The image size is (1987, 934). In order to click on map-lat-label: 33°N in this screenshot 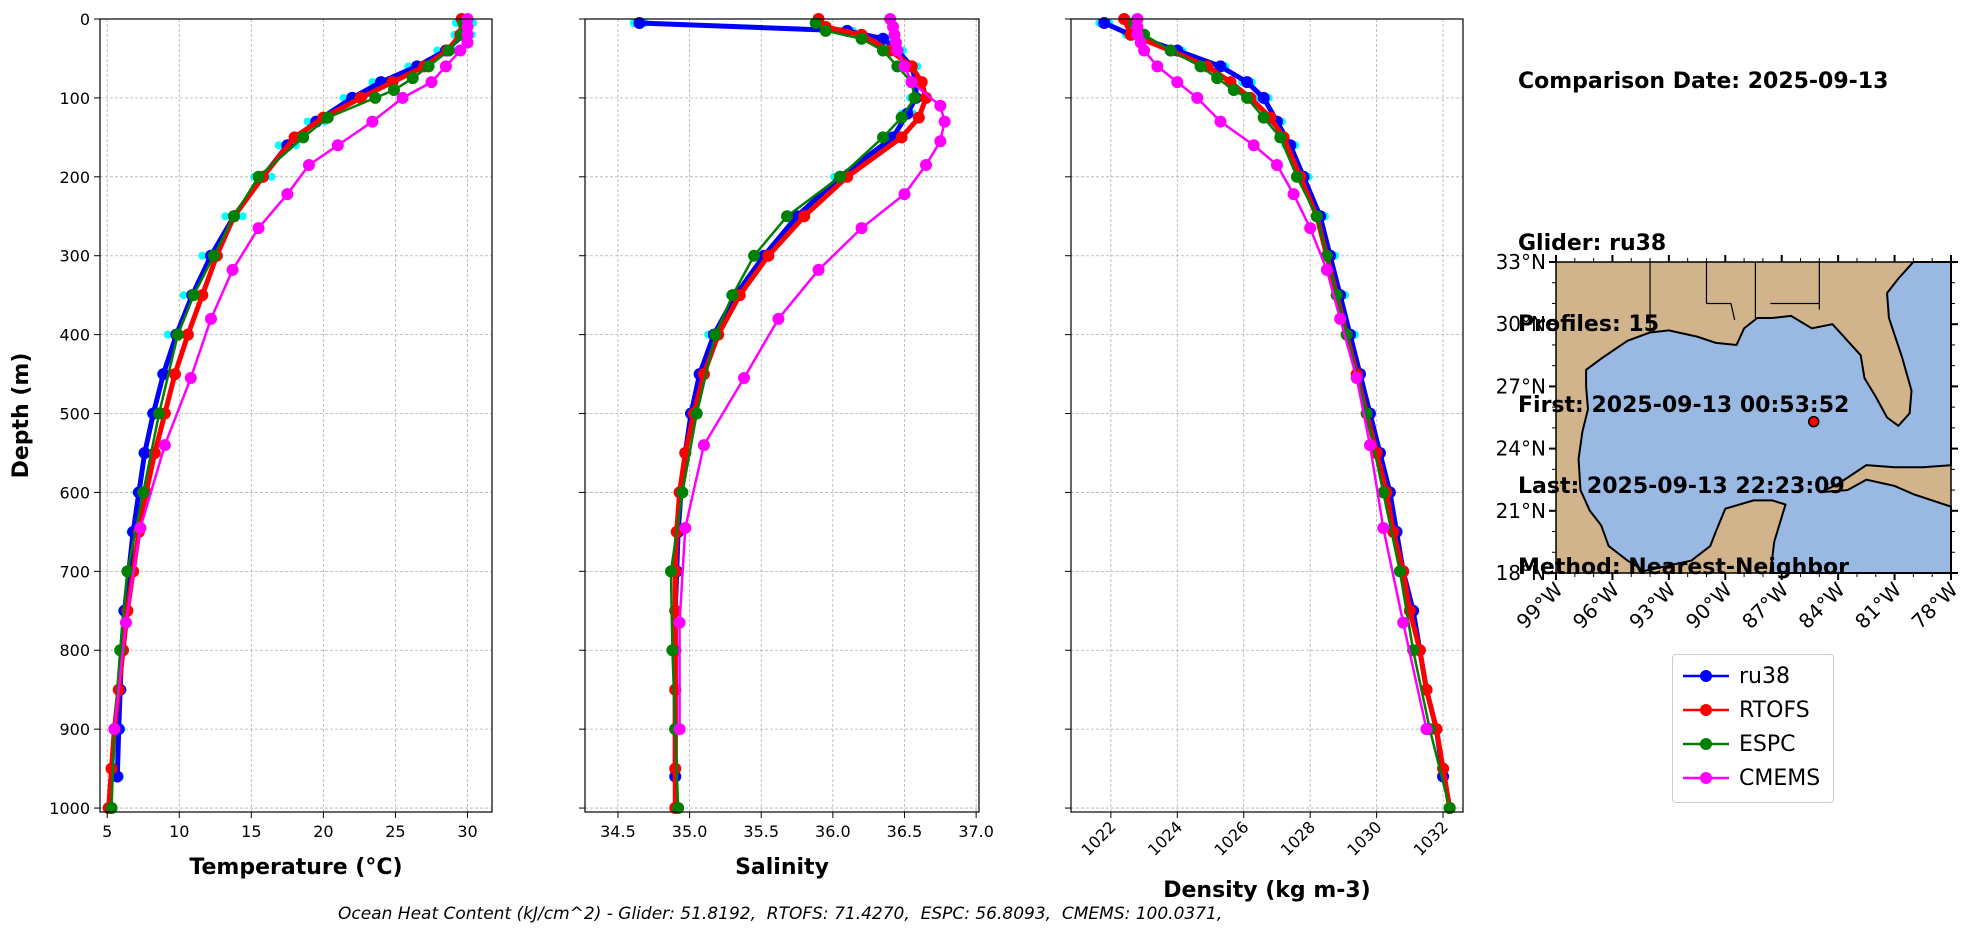, I will do `click(1521, 262)`.